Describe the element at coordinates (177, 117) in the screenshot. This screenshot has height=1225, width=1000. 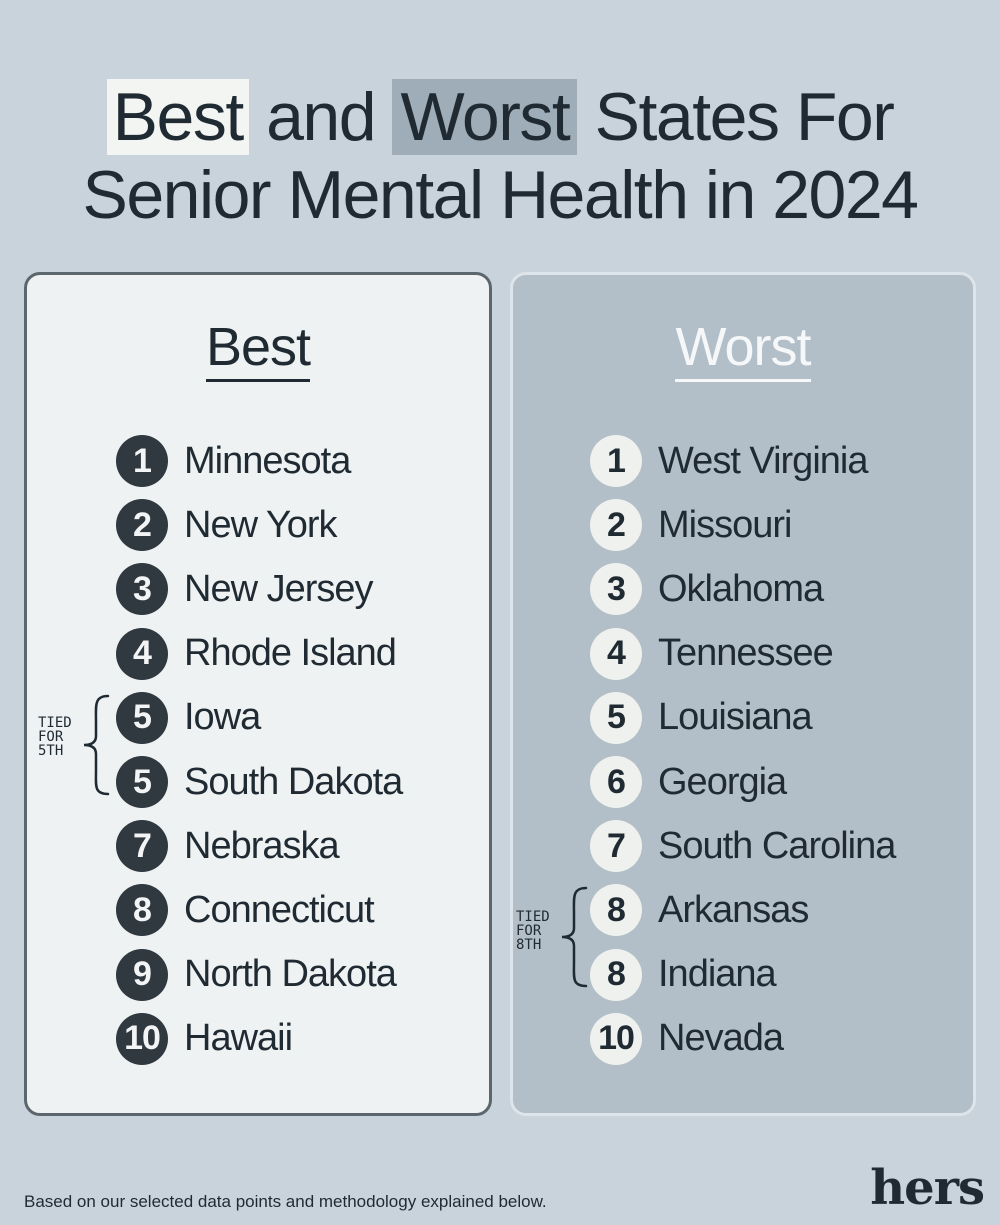
I see `title-best-highlight: Best` at that location.